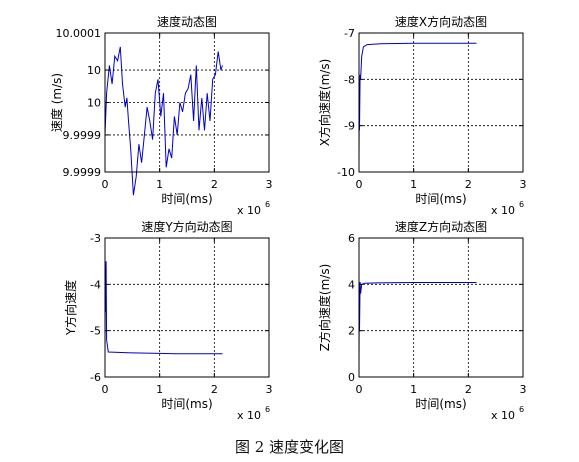 This screenshot has height=462, width=579. What do you see at coordinates (187, 21) in the screenshot?
I see `chart-title: 速度动态图` at bounding box center [187, 21].